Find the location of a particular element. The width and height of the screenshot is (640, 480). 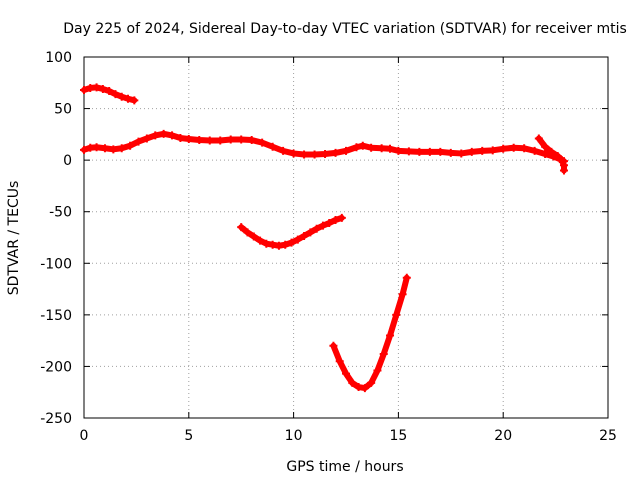

y-tick-label: -50 is located at coordinates (60, 213).